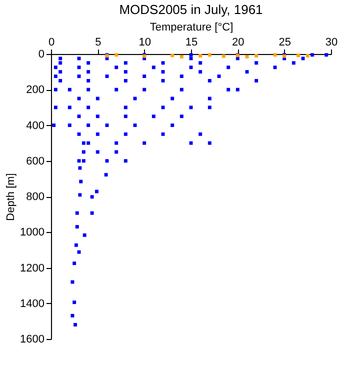 This screenshot has height=384, width=348. I want to click on y-tick-label: 800, so click(35, 197).